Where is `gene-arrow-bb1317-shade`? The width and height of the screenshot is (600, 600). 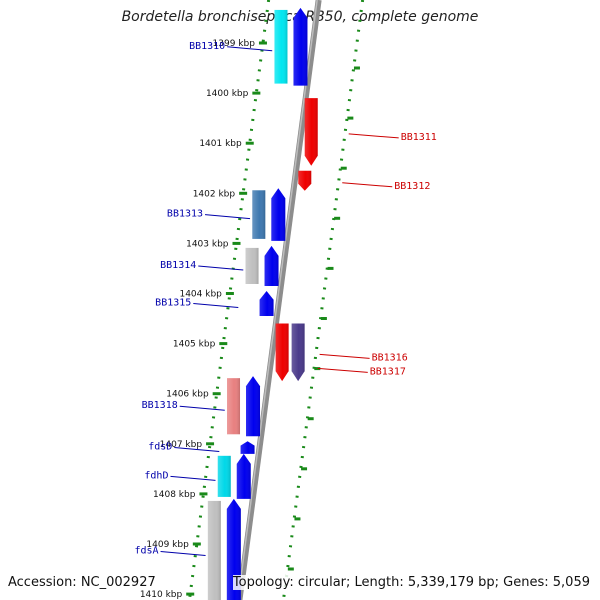
gene-arrow-bb1317-shade is located at coordinates (298, 352).